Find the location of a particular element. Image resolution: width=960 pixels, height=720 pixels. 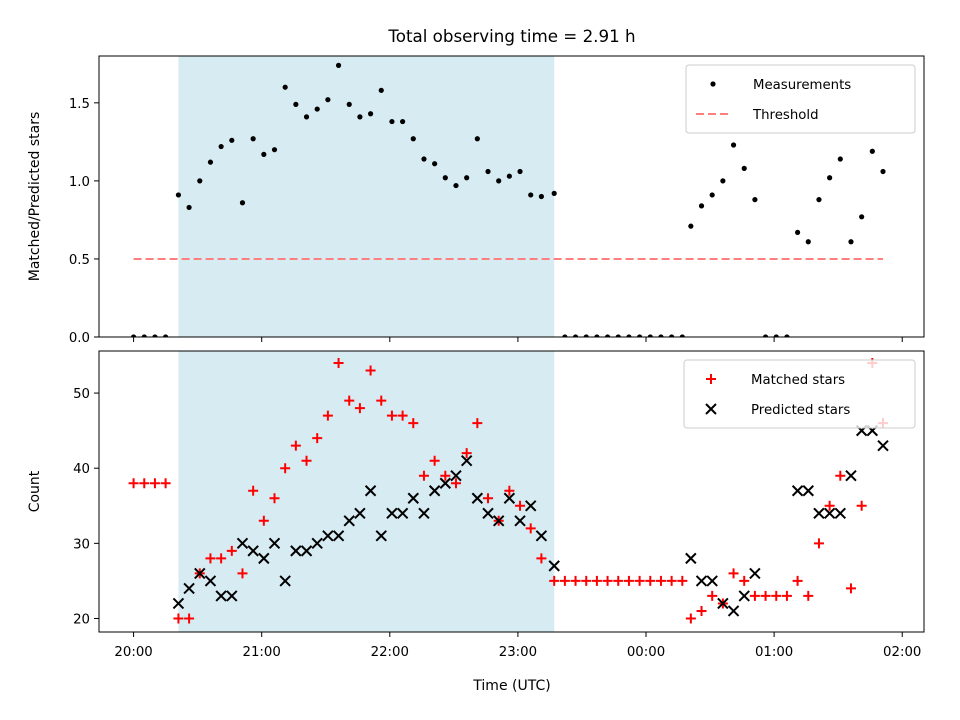

chart-title: Total observing time = 2.91 h is located at coordinates (511, 36).